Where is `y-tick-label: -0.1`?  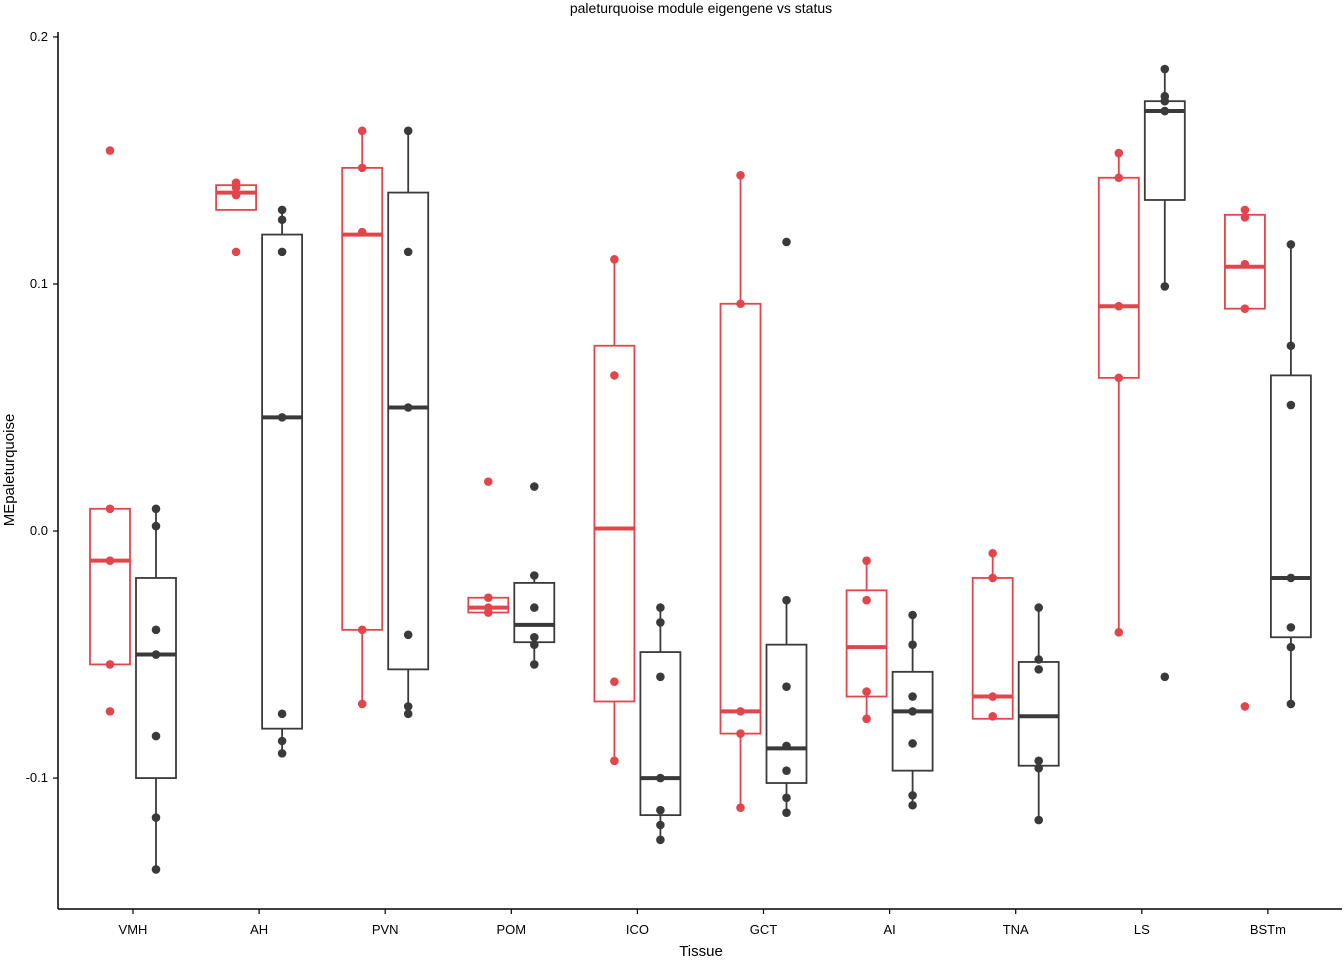
y-tick-label: -0.1 is located at coordinates (37, 777).